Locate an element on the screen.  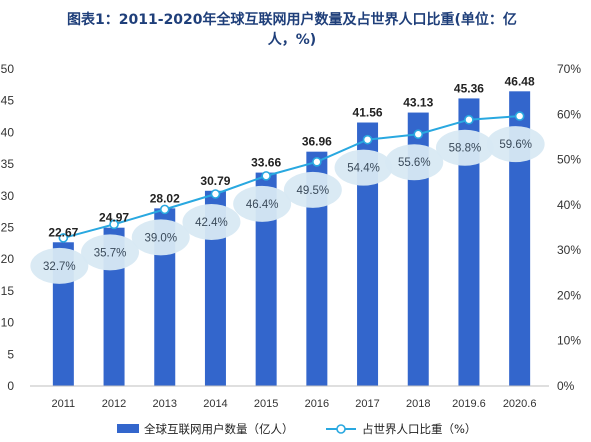
y-right-tick-label: 0% is located at coordinates (566, 386).